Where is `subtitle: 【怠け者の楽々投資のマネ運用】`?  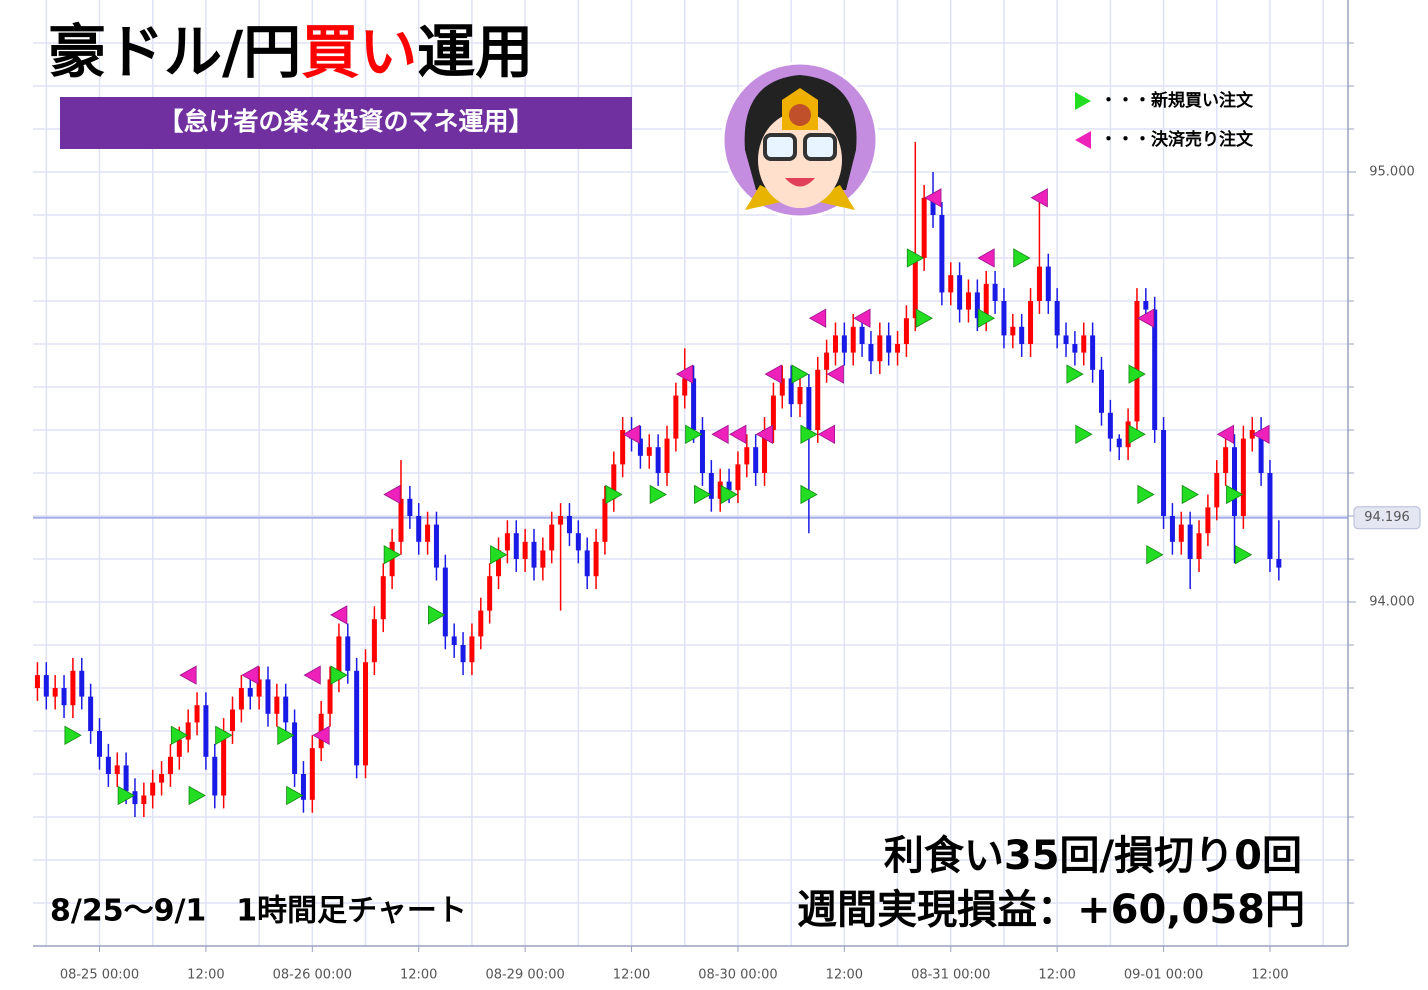 subtitle: 【怠け者の楽々投資のマネ運用】 is located at coordinates (345, 121).